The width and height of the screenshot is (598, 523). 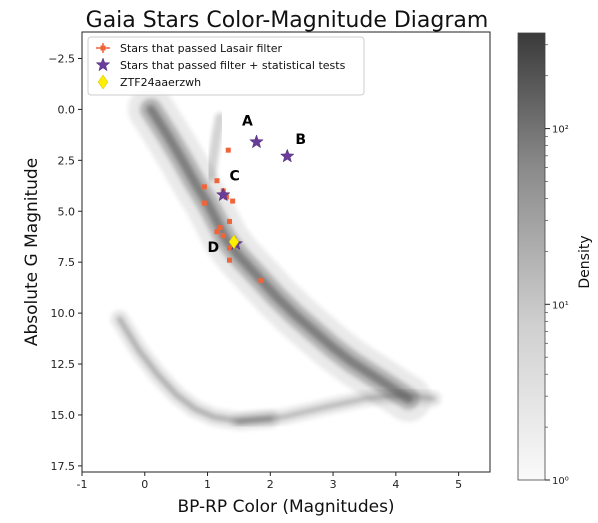 I want to click on annotation-c: C, so click(x=235, y=177).